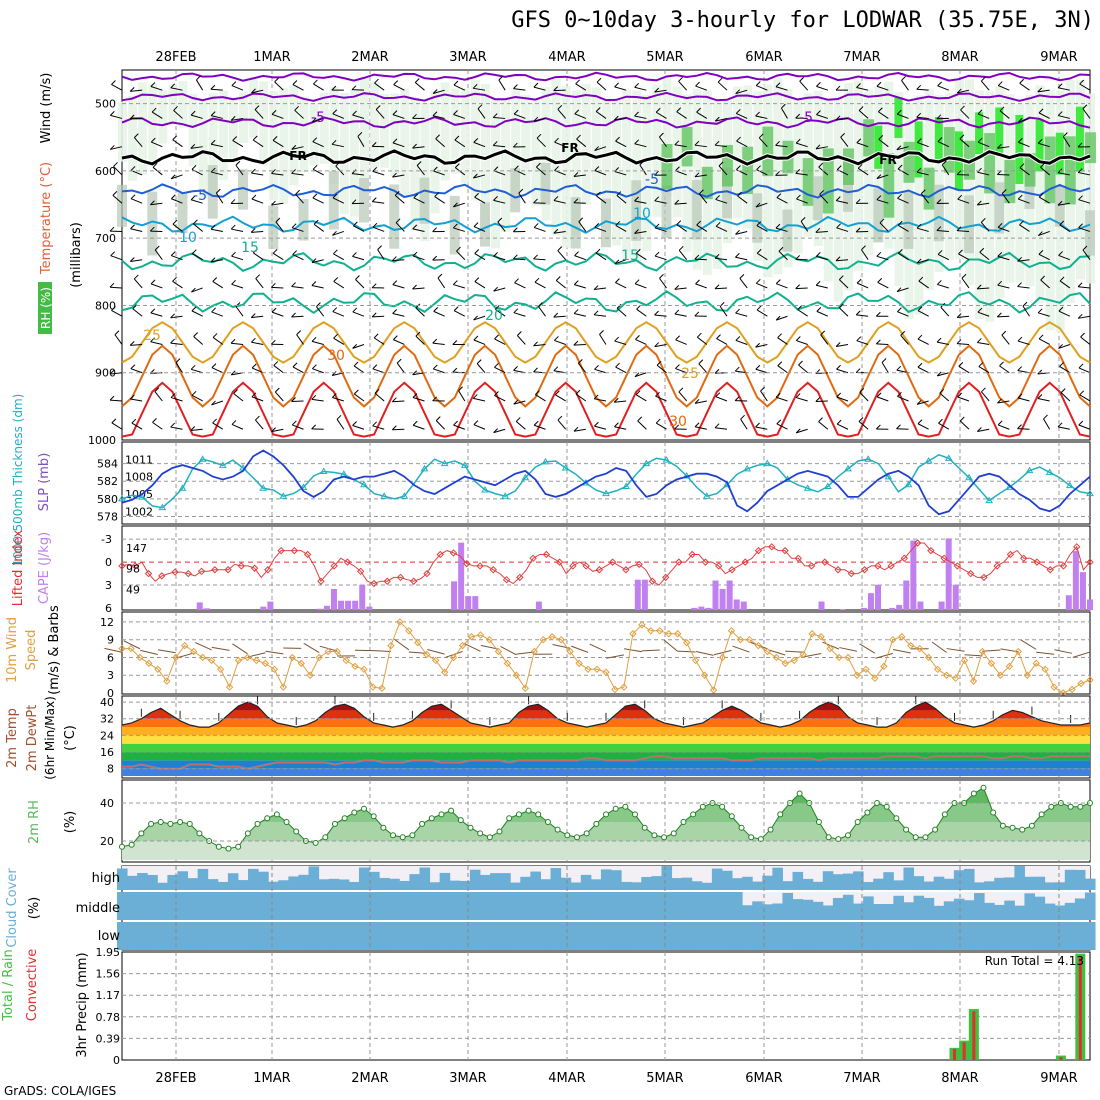 This screenshot has height=1100, width=1100. Describe the element at coordinates (606, 191) in the screenshot. I see `isotherm-line` at that location.